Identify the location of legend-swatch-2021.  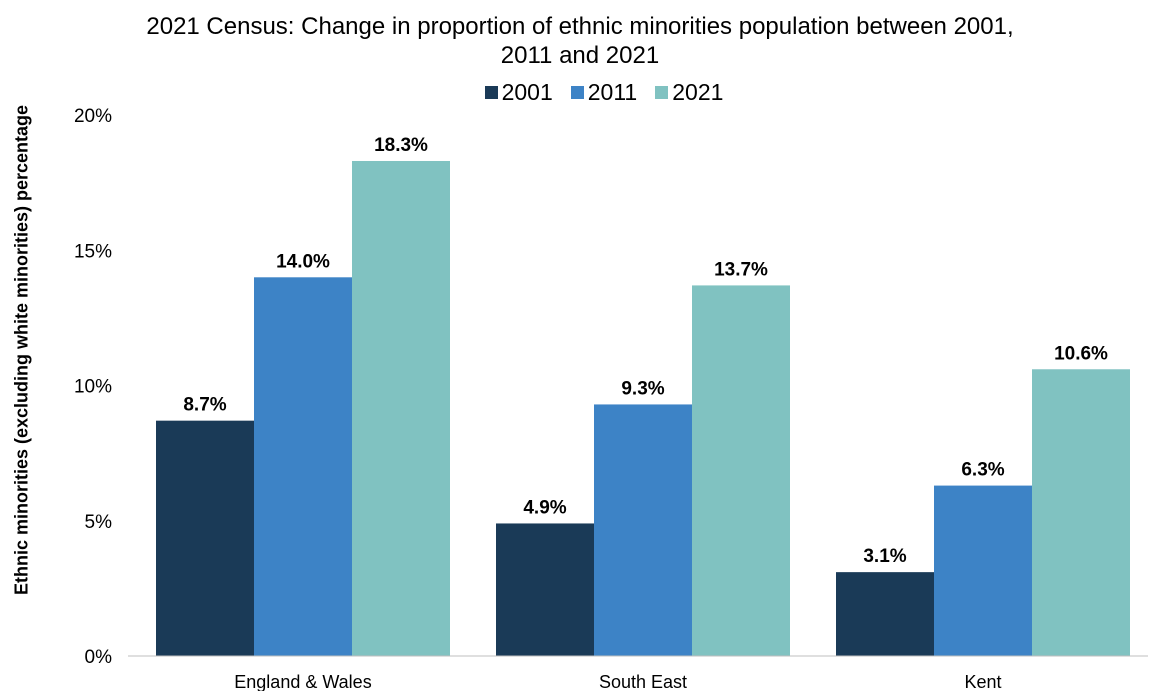
(662, 92).